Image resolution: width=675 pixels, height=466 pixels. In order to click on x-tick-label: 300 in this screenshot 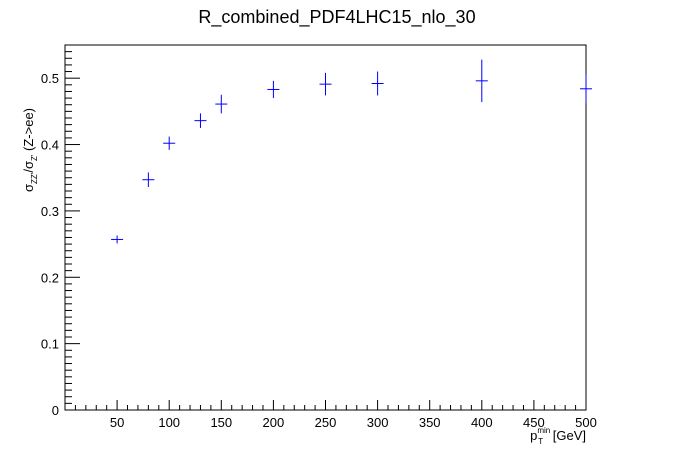, I will do `click(378, 422)`.